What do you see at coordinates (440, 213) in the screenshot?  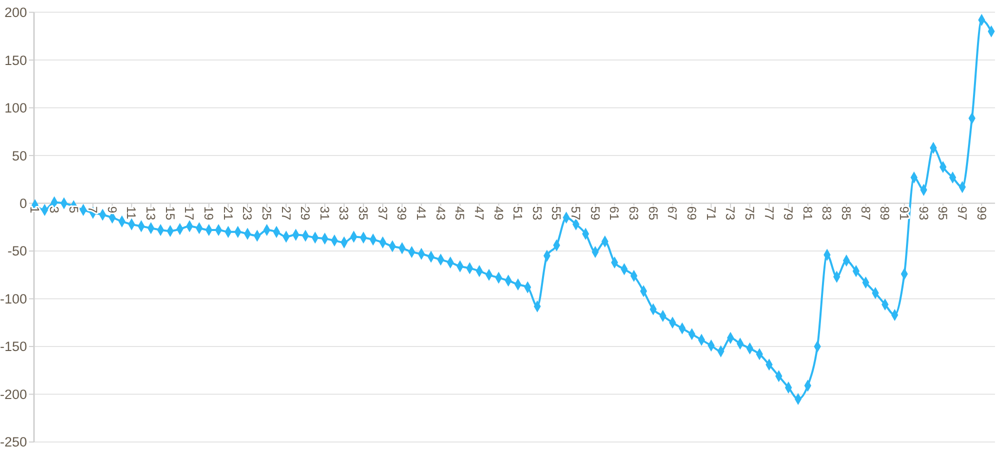 I see `x-tick-label: 43` at bounding box center [440, 213].